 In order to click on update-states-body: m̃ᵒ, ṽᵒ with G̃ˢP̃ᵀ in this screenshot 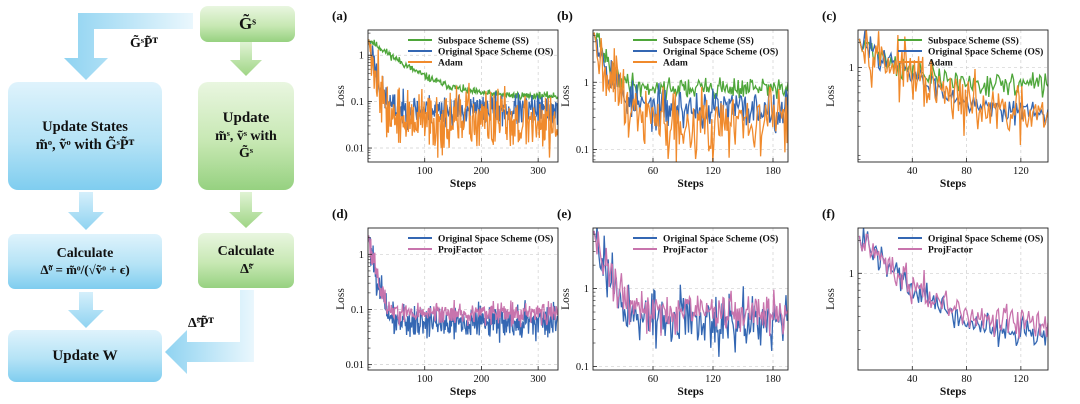, I will do `click(85, 145)`.